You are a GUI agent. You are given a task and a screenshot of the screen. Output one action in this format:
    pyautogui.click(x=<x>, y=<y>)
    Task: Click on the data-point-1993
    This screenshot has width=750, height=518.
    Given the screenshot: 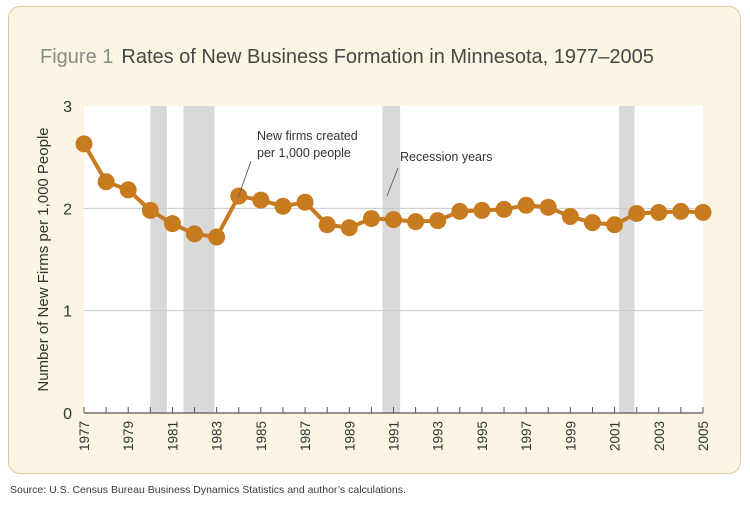 What is the action you would take?
    pyautogui.click(x=438, y=221)
    